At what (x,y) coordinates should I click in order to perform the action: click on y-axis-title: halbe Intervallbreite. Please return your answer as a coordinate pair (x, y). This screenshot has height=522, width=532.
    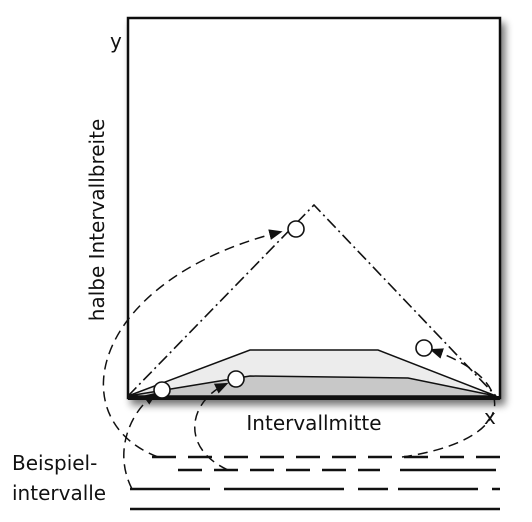
    Looking at the image, I should click on (97, 220).